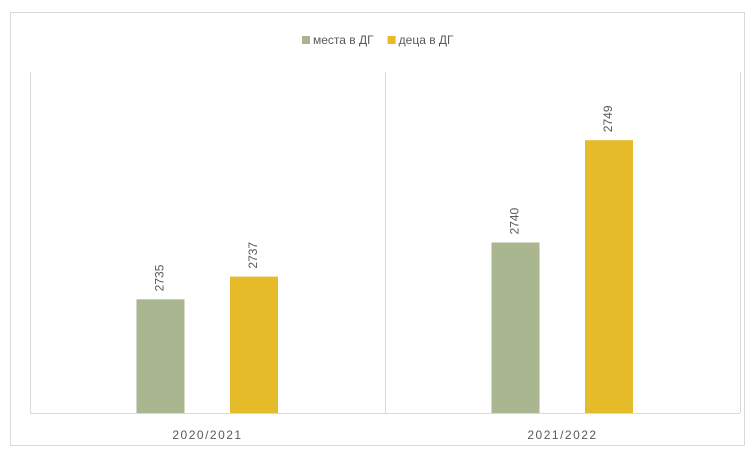 The width and height of the screenshot is (755, 453). Describe the element at coordinates (253, 255) in the screenshot. I see `value-label: 2737` at that location.